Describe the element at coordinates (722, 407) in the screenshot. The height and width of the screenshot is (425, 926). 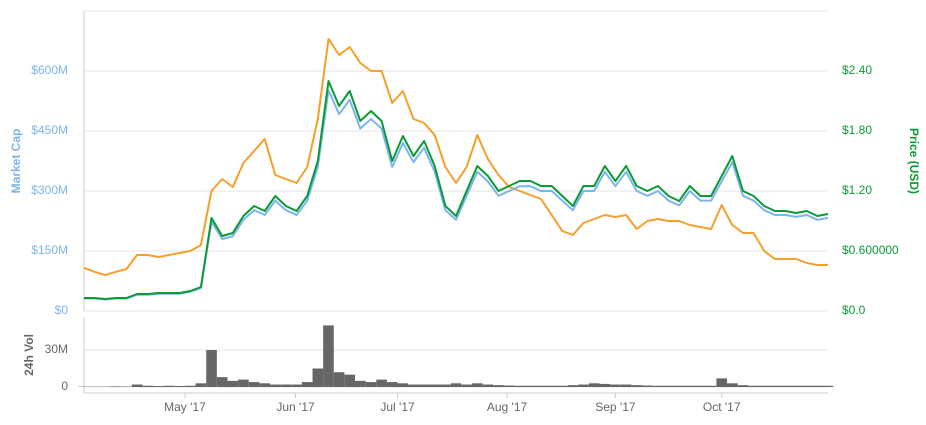
I see `x-tick-label: Oct '17` at that location.